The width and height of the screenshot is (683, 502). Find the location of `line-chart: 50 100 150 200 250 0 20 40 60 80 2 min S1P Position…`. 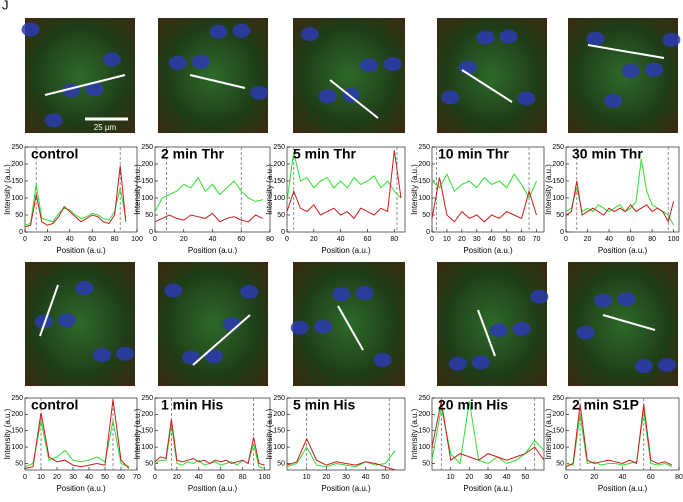

line-chart: 50 100 150 200 250 0 20 40 60 80 2 min S1P Position… is located at coordinates (613, 444).